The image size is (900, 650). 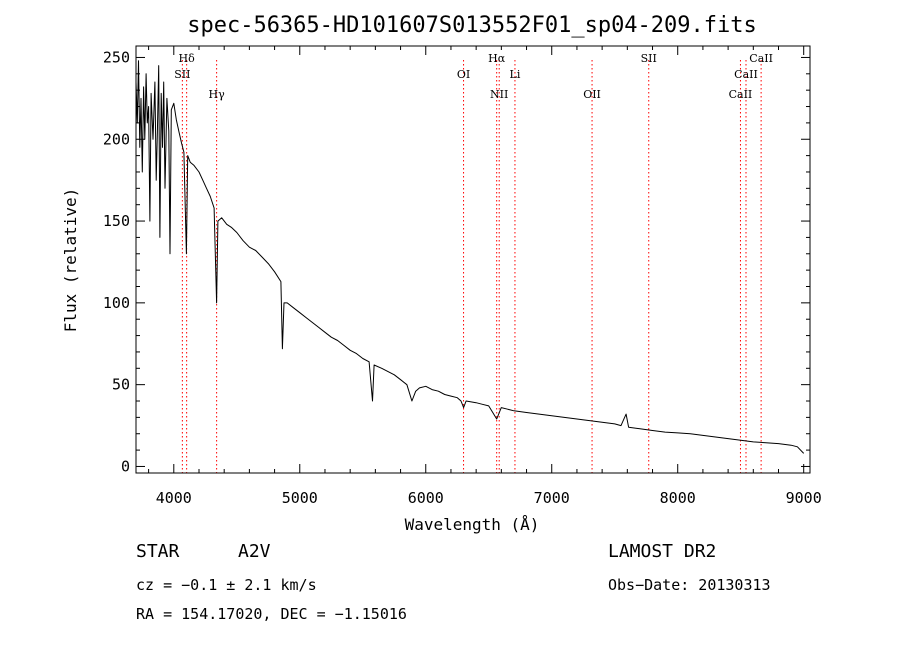 I want to click on spectral-line-label: OII, so click(x=592, y=94).